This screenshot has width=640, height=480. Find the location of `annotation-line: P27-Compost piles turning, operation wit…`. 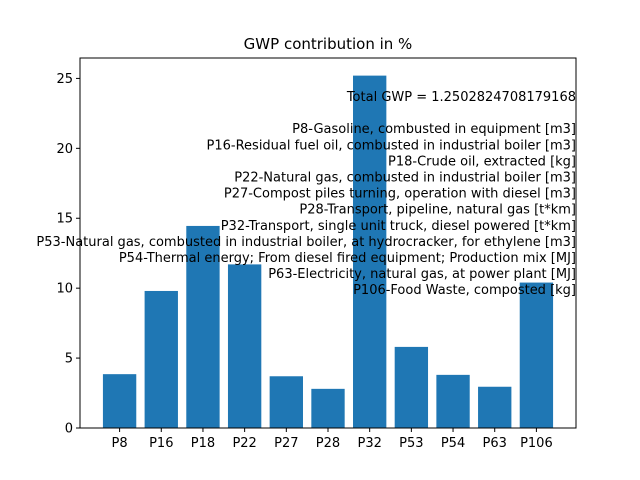

annotation-line: P27-Compost piles turning, operation wit… is located at coordinates (400, 194).